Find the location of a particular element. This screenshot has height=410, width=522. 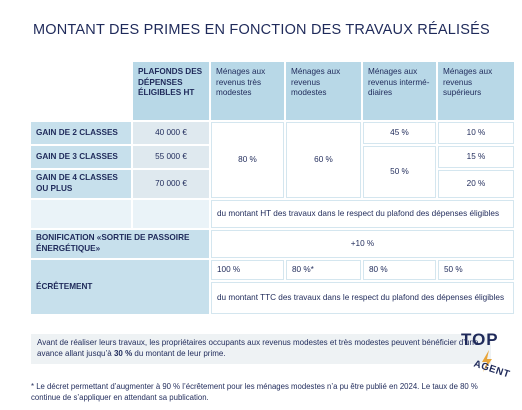

logo-text: TOP is located at coordinates (480, 339).